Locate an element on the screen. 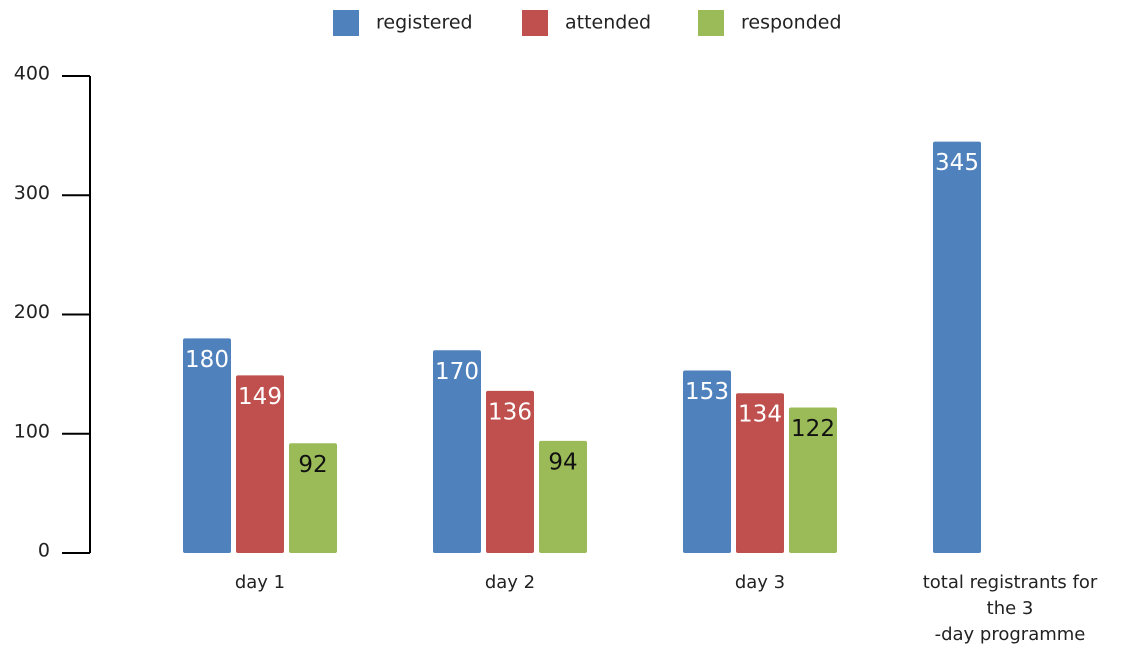 The width and height of the screenshot is (1121, 653). x-tick-label: day 2 is located at coordinates (510, 582).